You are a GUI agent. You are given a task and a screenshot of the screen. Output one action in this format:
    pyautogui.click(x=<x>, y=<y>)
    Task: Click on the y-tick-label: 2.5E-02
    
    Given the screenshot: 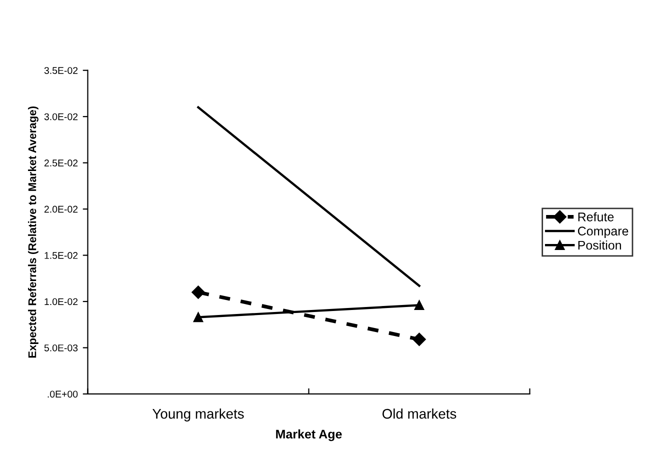 What is the action you would take?
    pyautogui.click(x=61, y=163)
    